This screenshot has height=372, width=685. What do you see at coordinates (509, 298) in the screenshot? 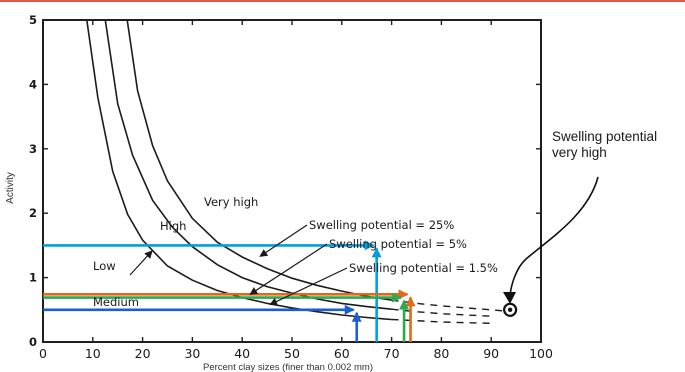
I see `annotation-arrow-head` at bounding box center [509, 298].